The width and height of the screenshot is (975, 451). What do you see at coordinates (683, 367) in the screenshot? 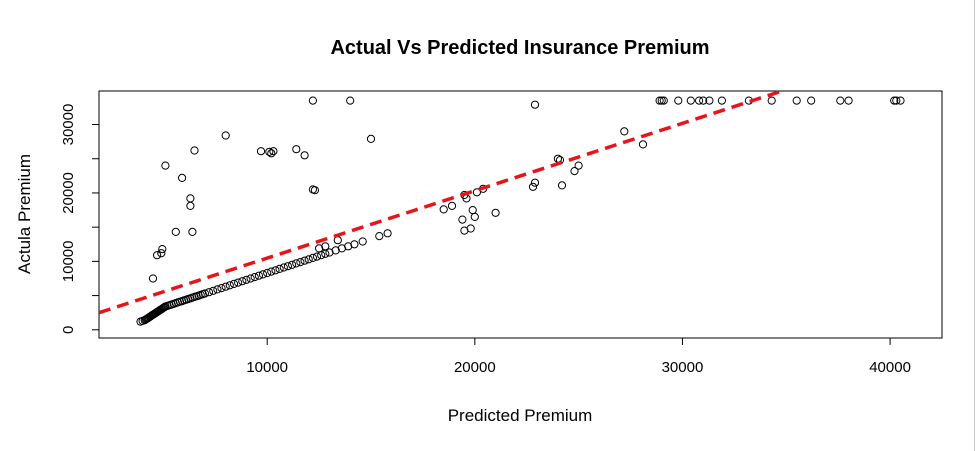
I see `x-tick-label: 30000` at bounding box center [683, 367].